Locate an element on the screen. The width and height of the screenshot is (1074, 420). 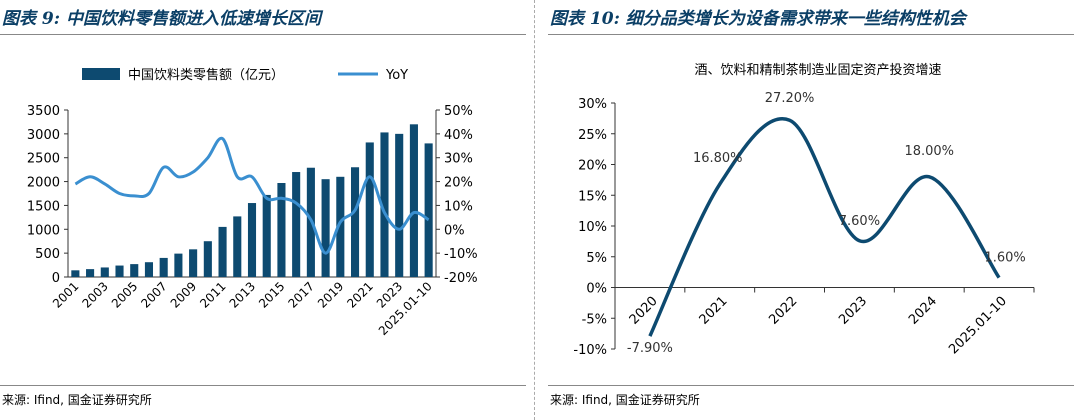
yoy-line is located at coordinates (252, 195).